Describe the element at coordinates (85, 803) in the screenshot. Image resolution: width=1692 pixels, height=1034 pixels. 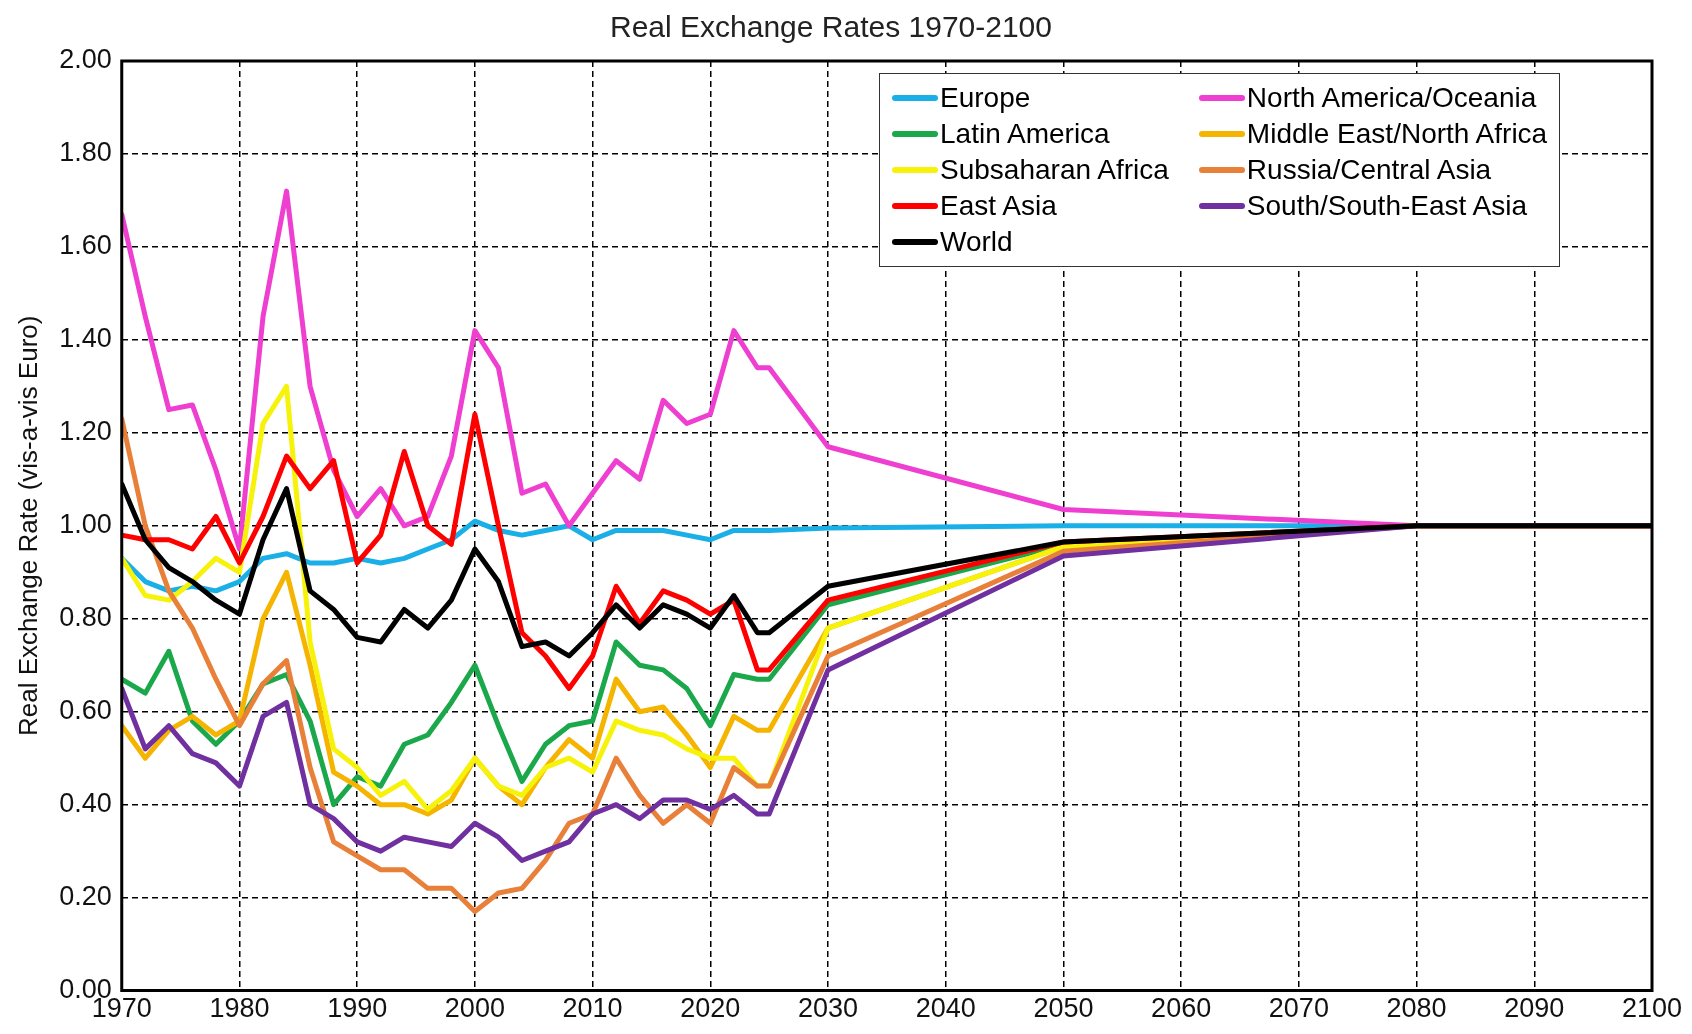
I see `y-tick-label: 0.40` at that location.